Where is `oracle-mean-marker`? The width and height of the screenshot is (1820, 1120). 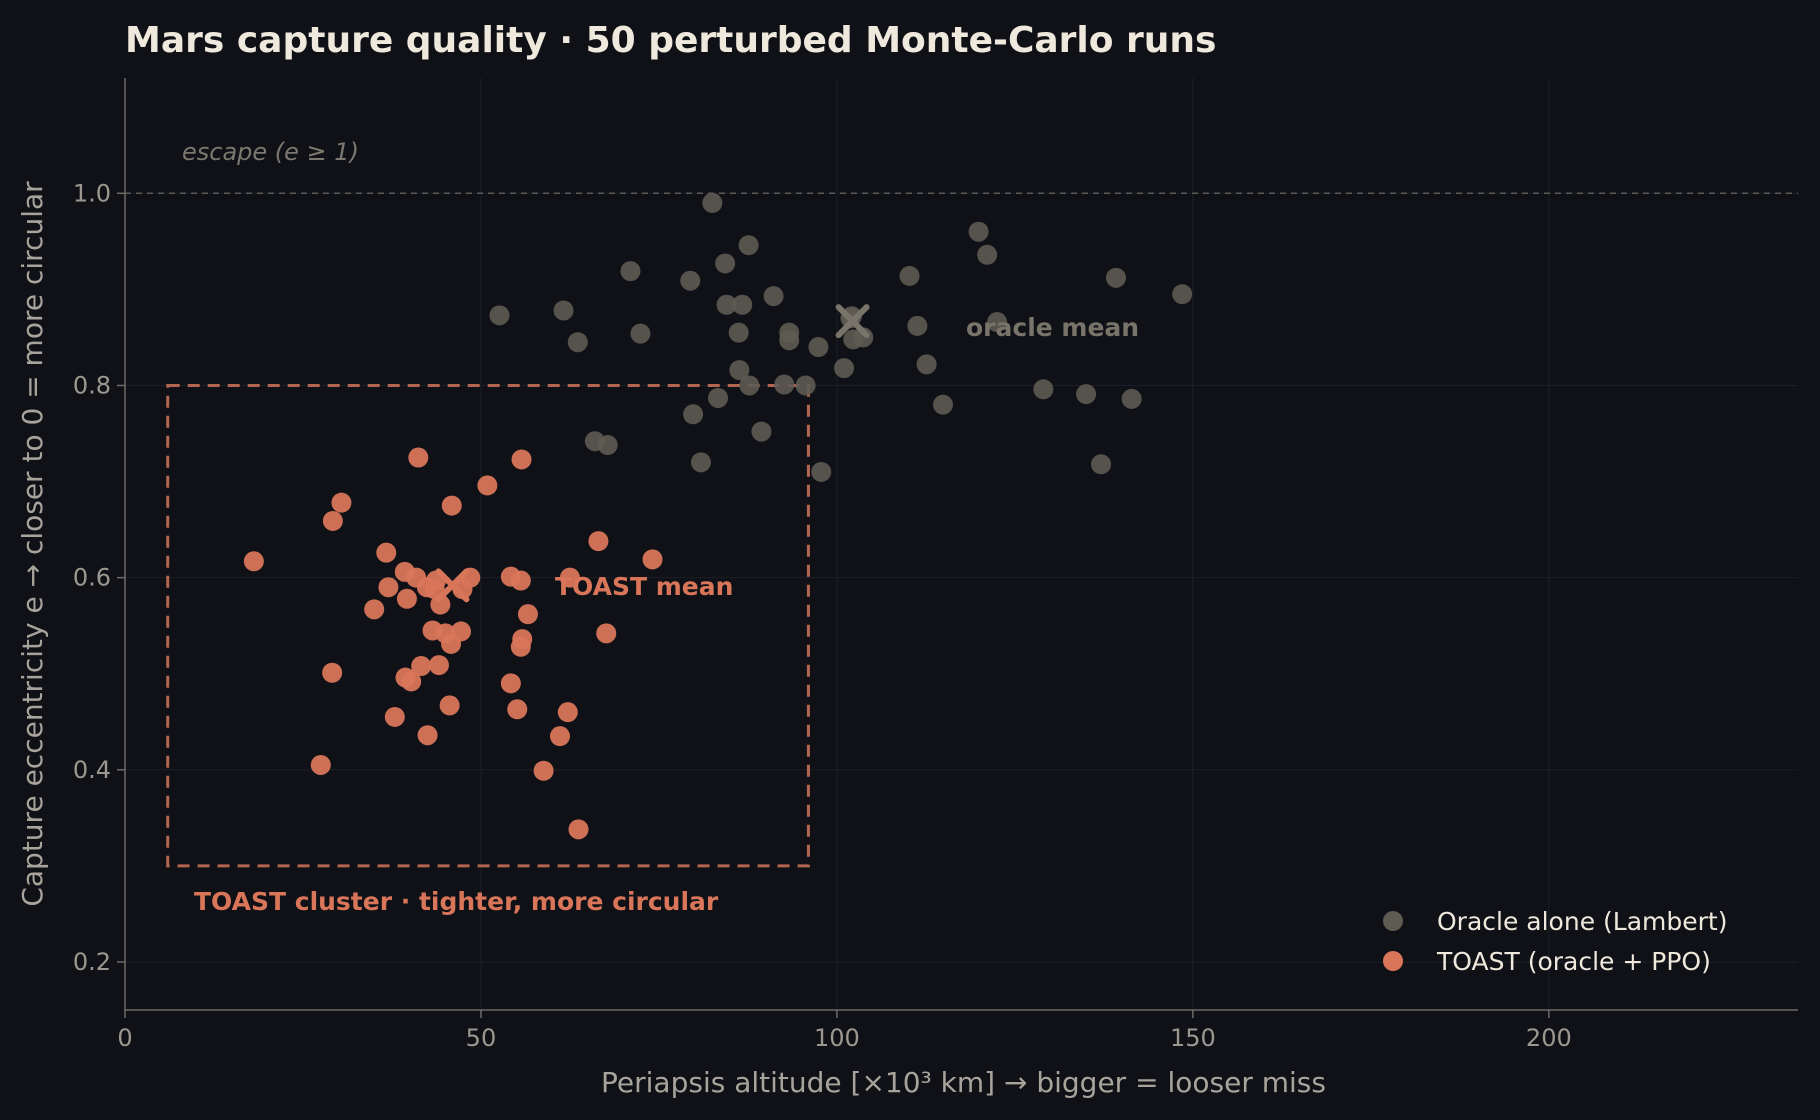 oracle-mean-marker is located at coordinates (852, 321).